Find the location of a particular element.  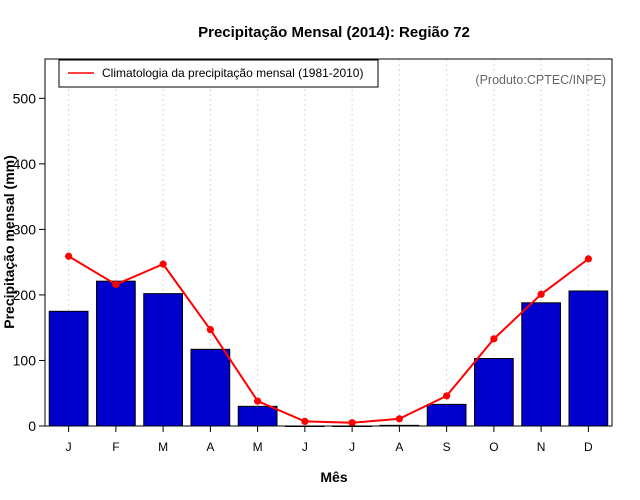

x-tick-label-8: A is located at coordinates (399, 447).